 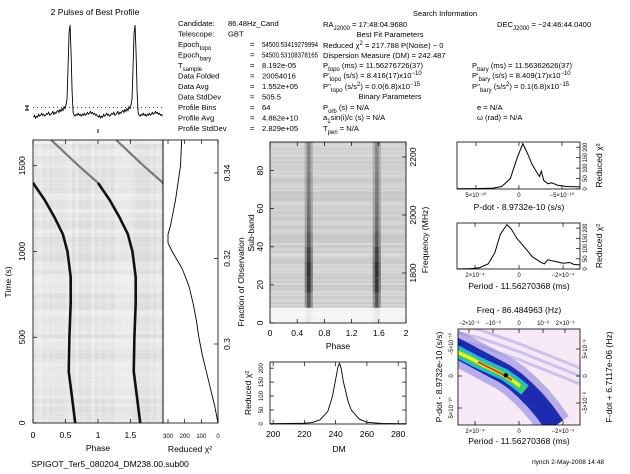 What do you see at coordinates (341, 130) in the screenshot?
I see `info-param: Tperi = N/A` at bounding box center [341, 130].